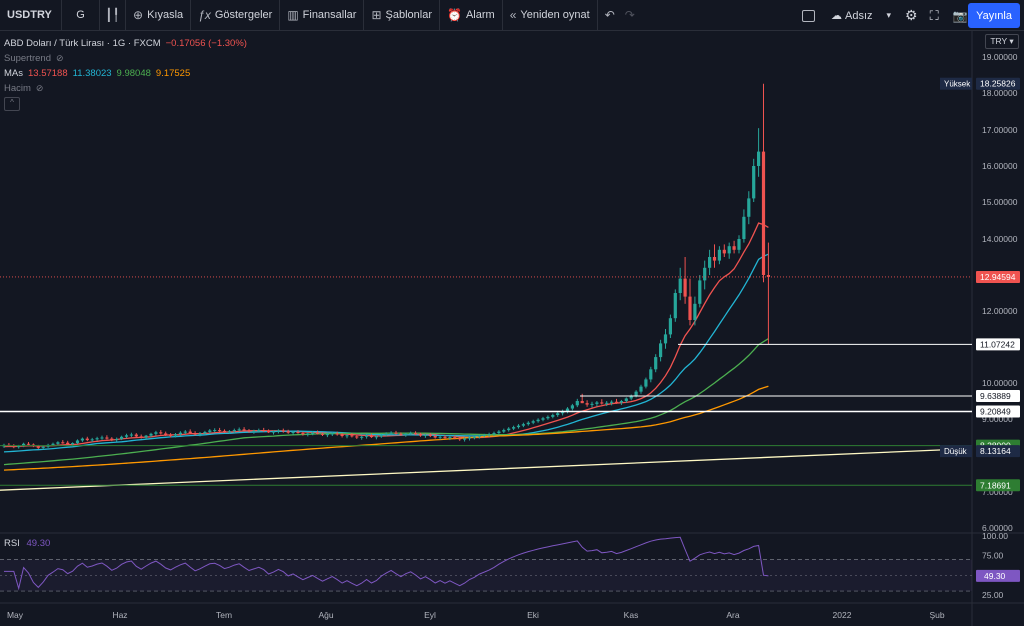 The width and height of the screenshot is (1024, 626). I want to click on interval-label: G, so click(80, 15).